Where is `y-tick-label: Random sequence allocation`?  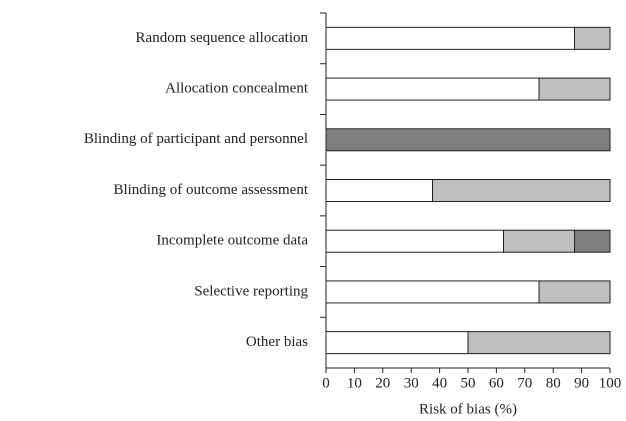 y-tick-label: Random sequence allocation is located at coordinates (222, 38).